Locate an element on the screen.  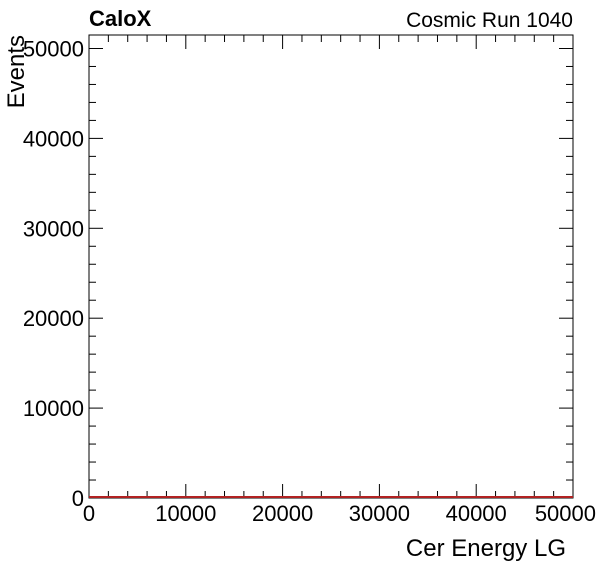
y-tick-label: 30000 is located at coordinates (53, 228).